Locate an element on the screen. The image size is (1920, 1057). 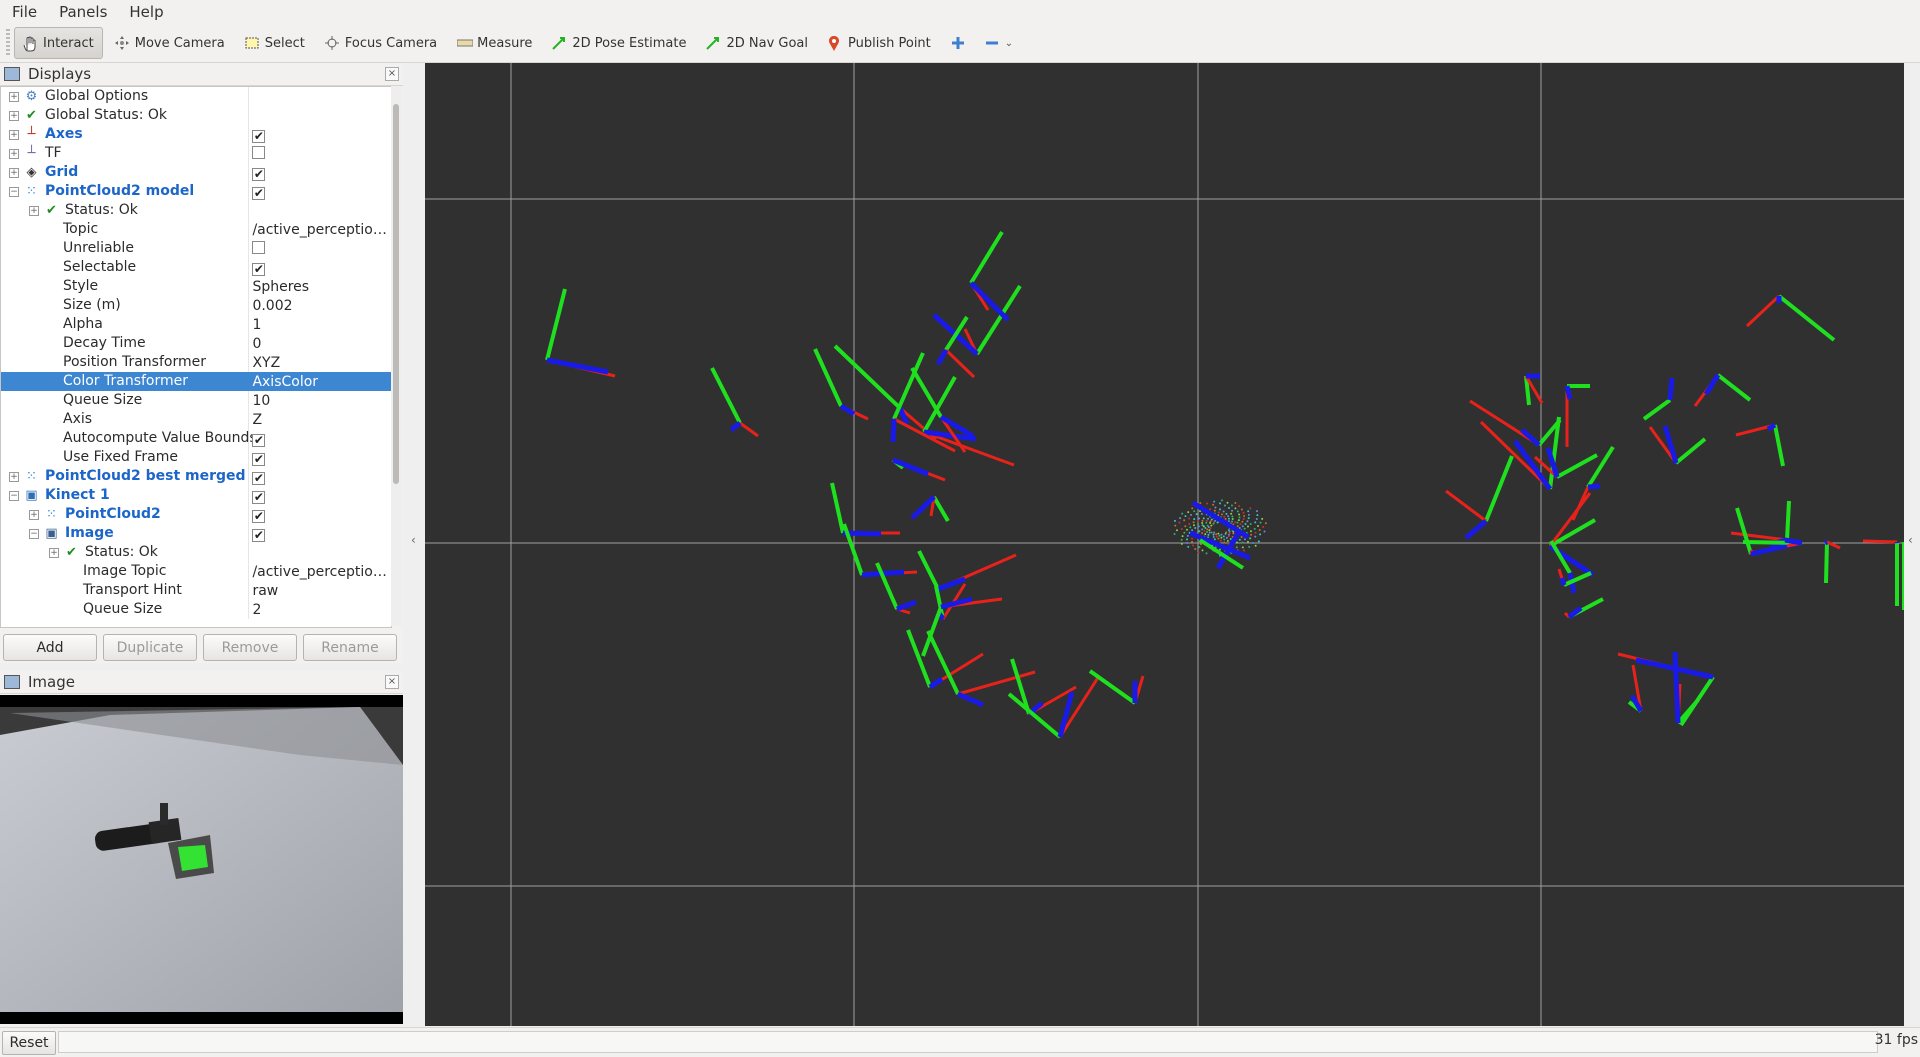
focus-camera-tool-button: Focus Camera is located at coordinates (381, 43).